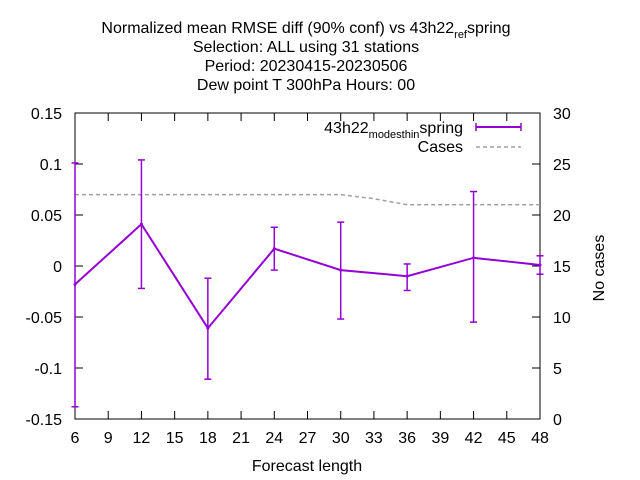 The height and width of the screenshot is (480, 640). Describe the element at coordinates (46, 114) in the screenshot. I see `y-tick-label: 0.15` at that location.